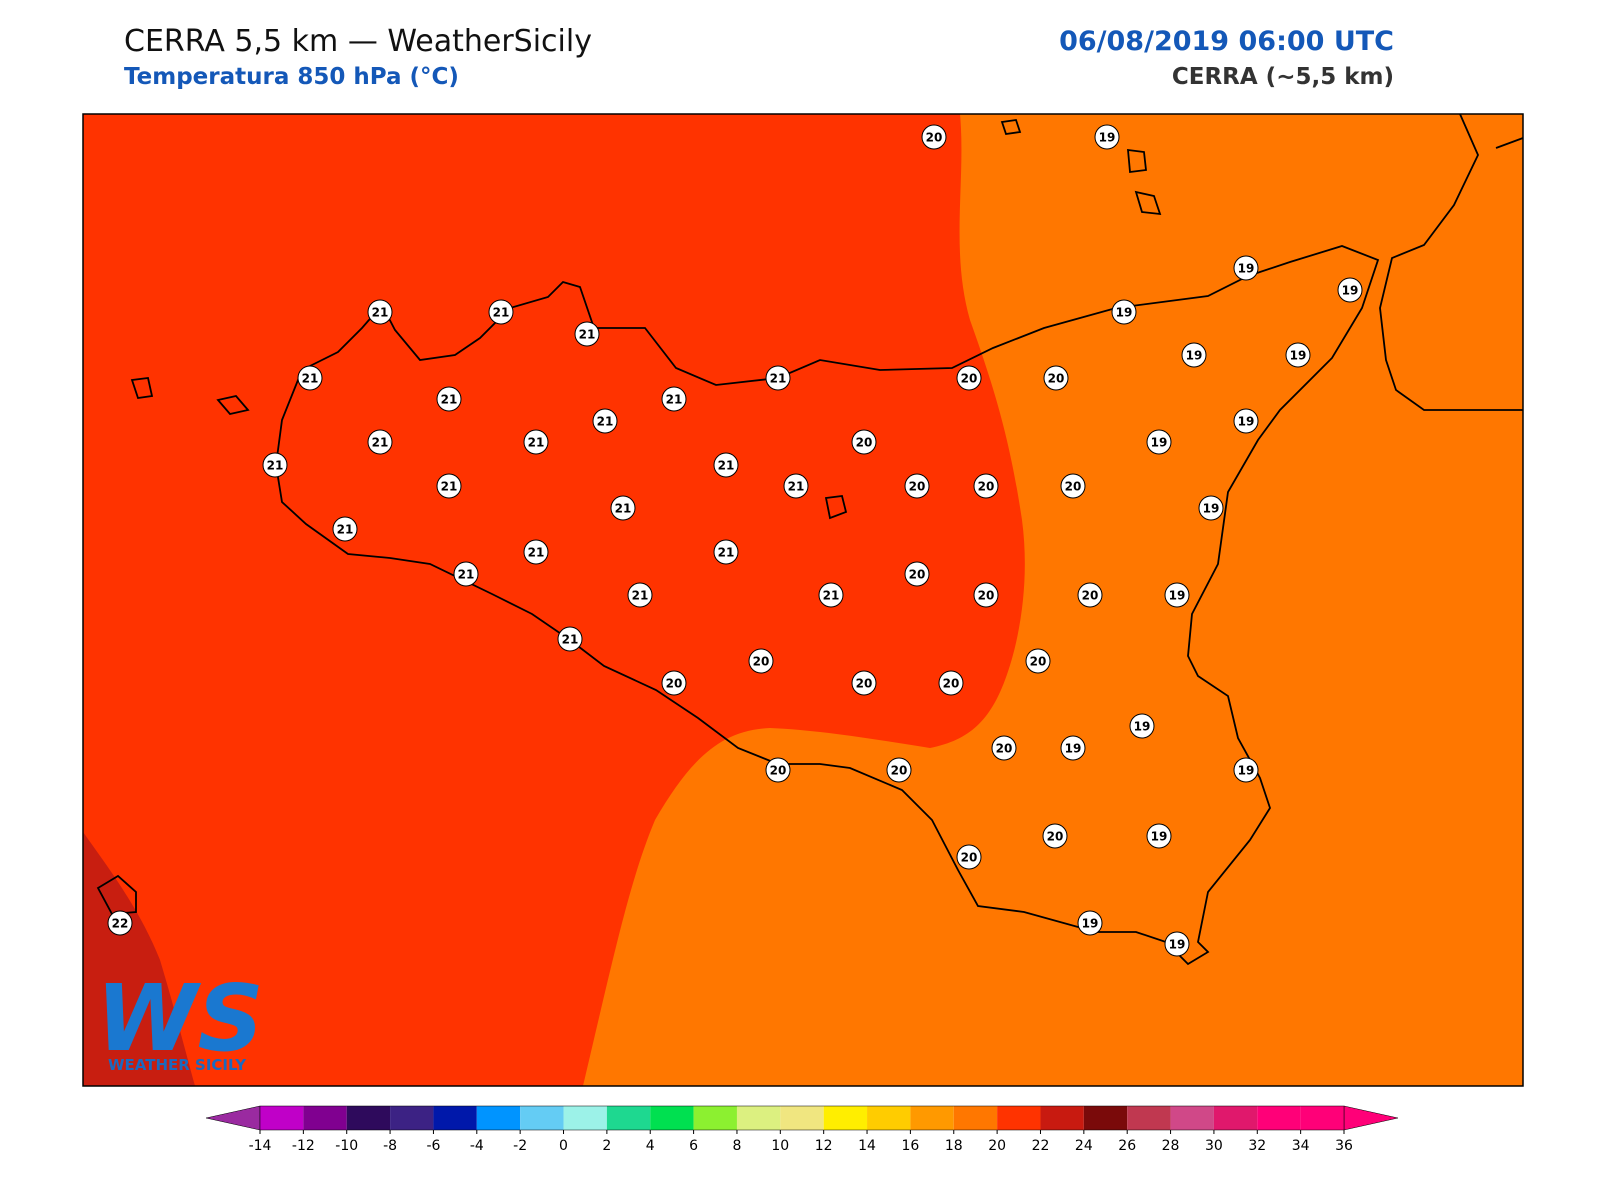 The height and width of the screenshot is (1200, 1600). I want to click on title: CERRA 5,5 km — WeatherSicily, so click(358, 41).